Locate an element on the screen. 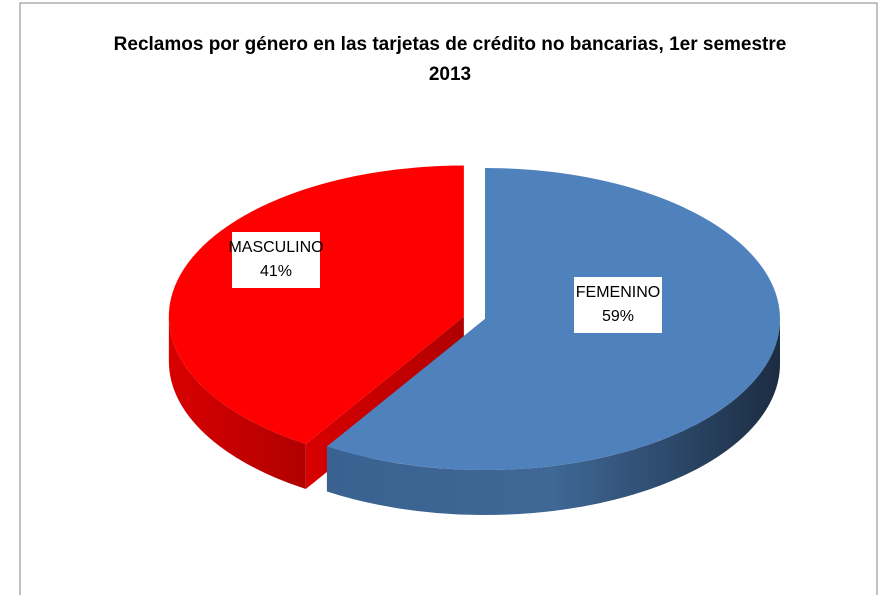 Image resolution: width=893 pixels, height=595 pixels. slice-wall is located at coordinates (237, 403).